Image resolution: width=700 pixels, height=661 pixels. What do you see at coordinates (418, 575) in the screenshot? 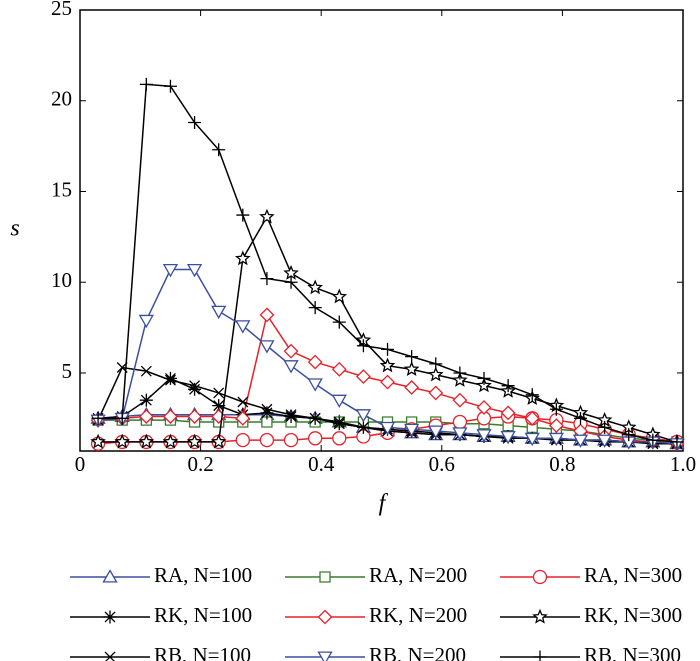
I see `legend-label: RA, N=200` at bounding box center [418, 575].